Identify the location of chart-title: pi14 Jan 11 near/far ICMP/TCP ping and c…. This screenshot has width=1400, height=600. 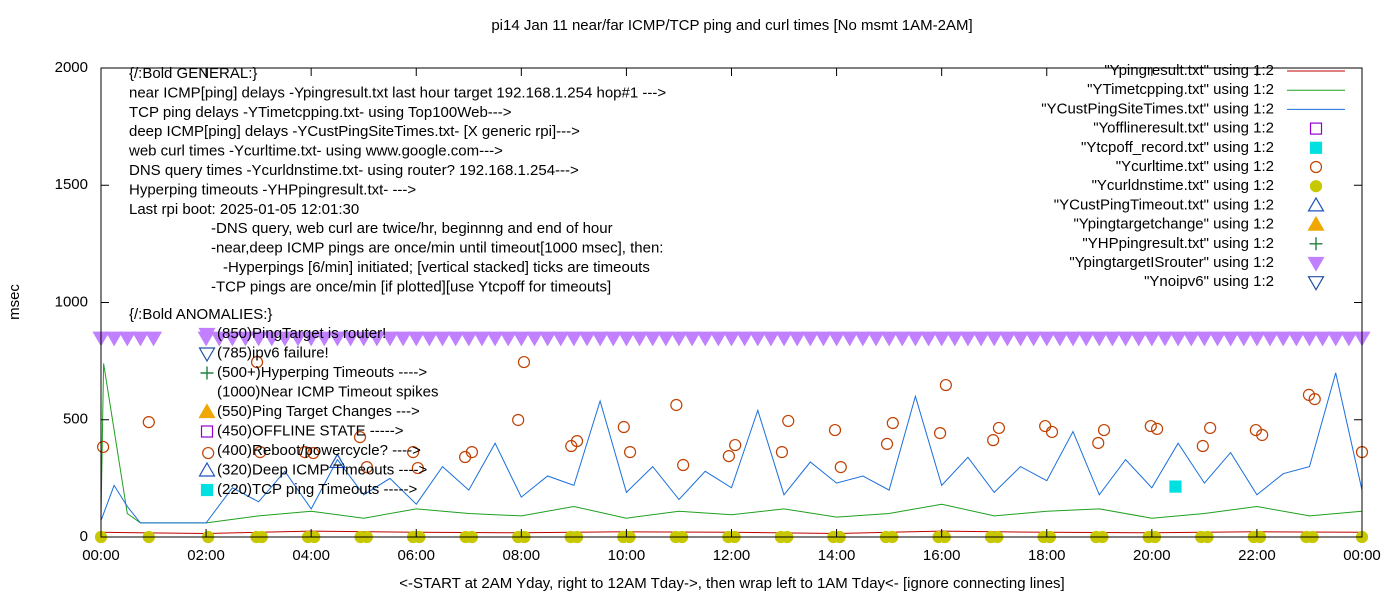
(731, 25).